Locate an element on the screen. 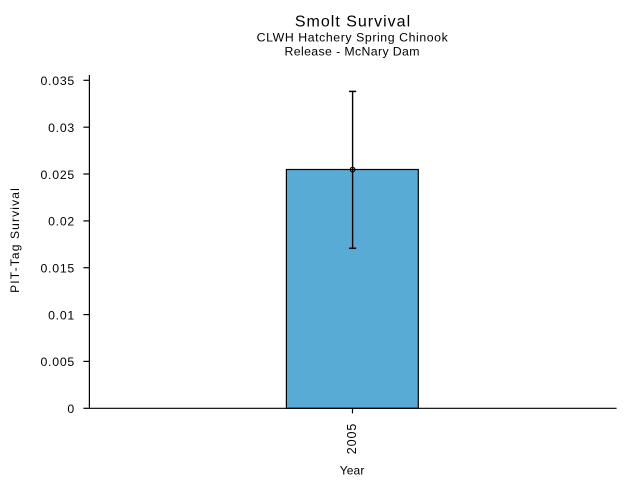  svg-text: 2005 is located at coordinates (352, 438).